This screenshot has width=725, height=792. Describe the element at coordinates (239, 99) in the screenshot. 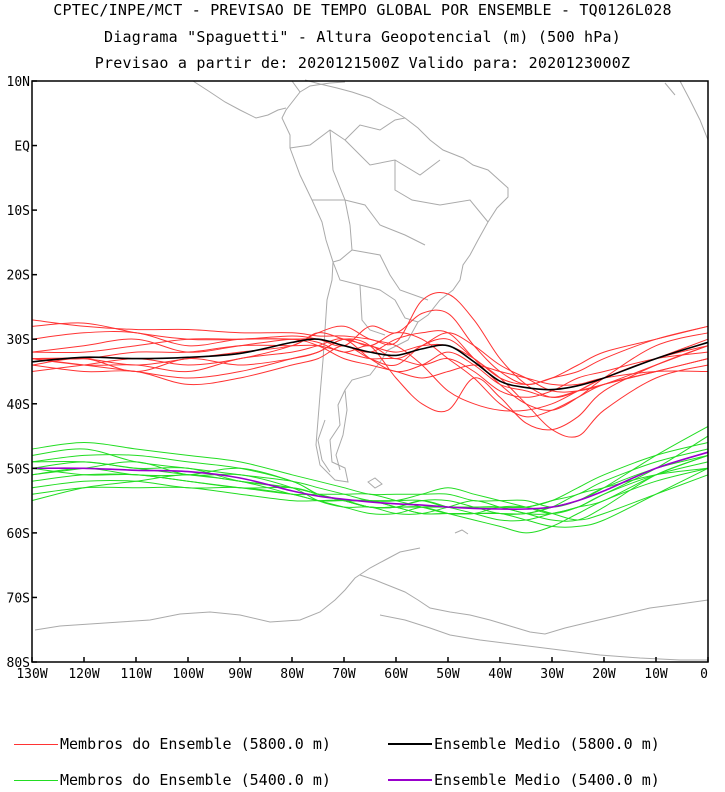

I see `central-america-coast` at that location.